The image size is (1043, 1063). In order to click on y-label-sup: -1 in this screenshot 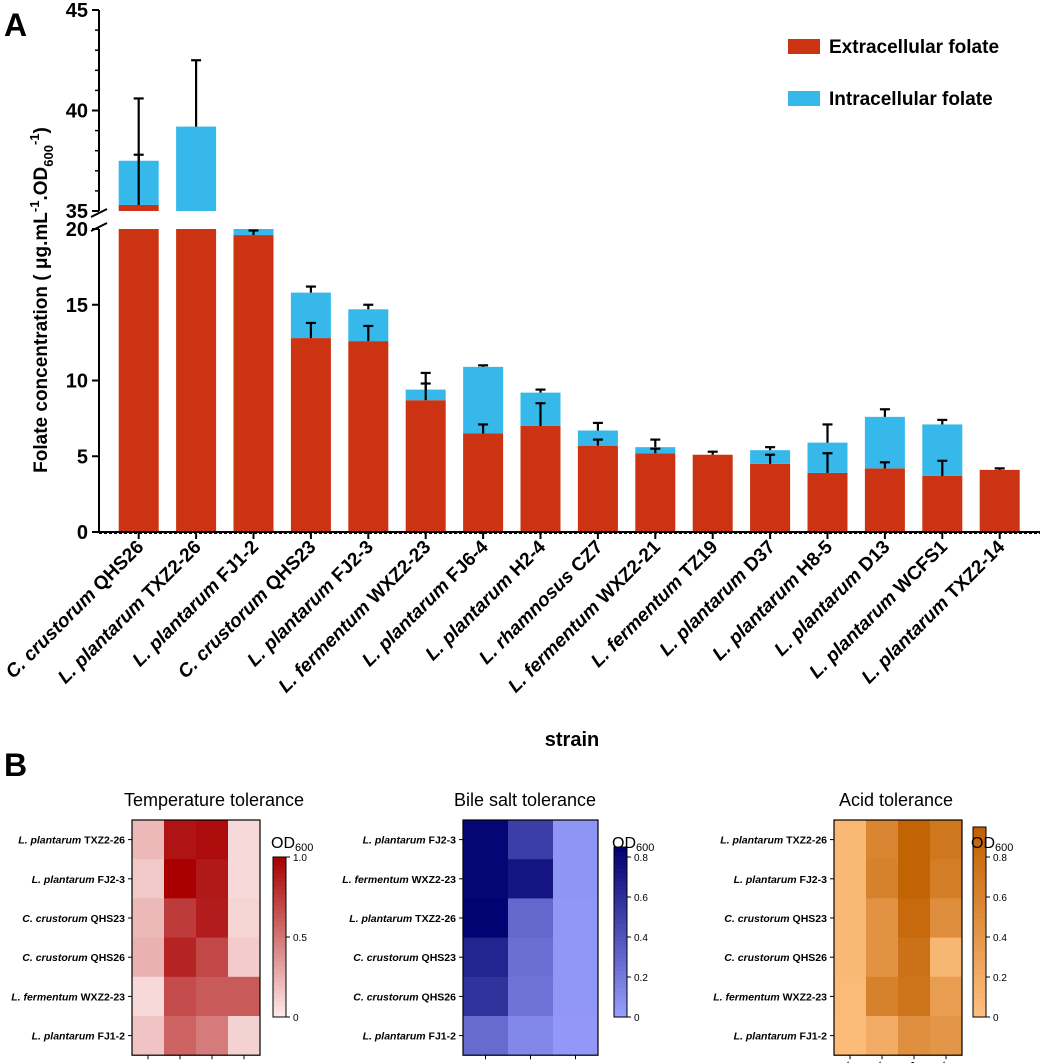, I will do `click(34, 139)`.